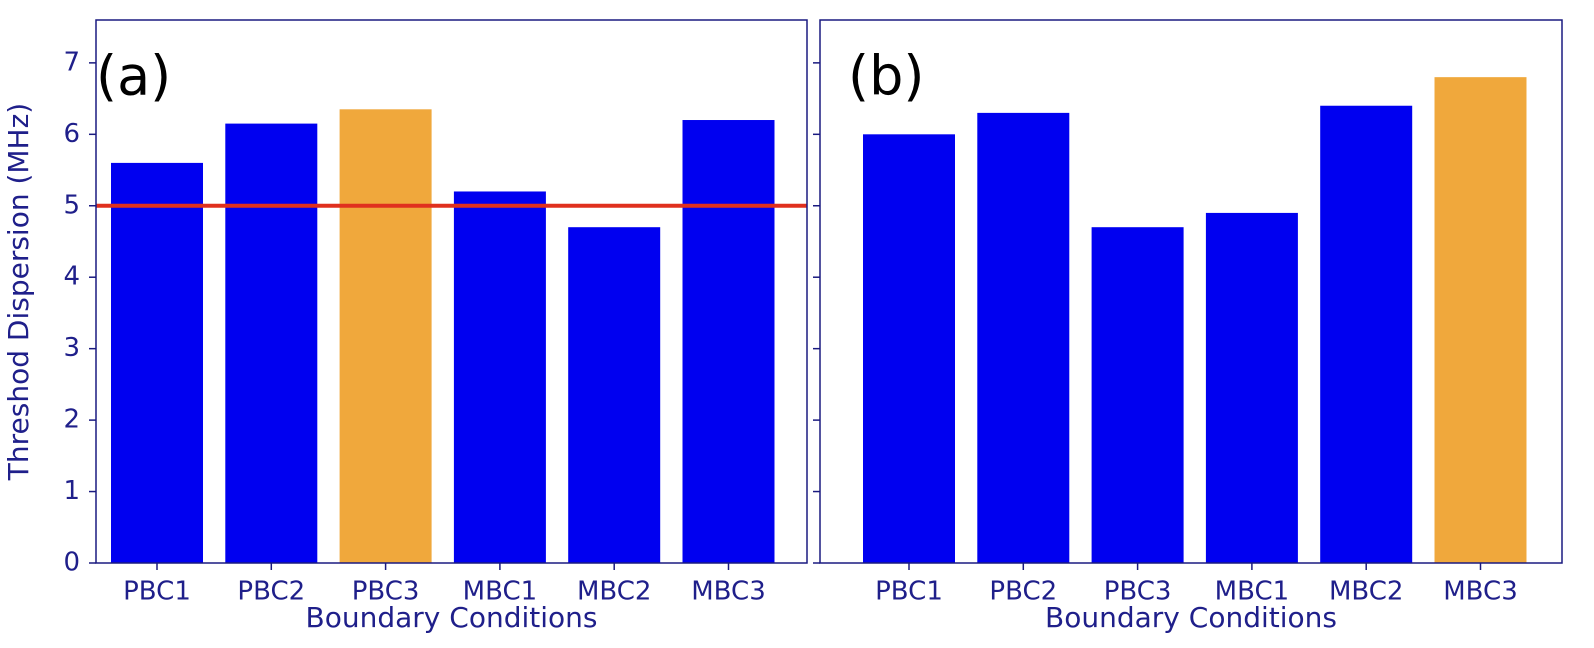  What do you see at coordinates (71, 563) in the screenshot?
I see `y-tick-label: 0` at bounding box center [71, 563].